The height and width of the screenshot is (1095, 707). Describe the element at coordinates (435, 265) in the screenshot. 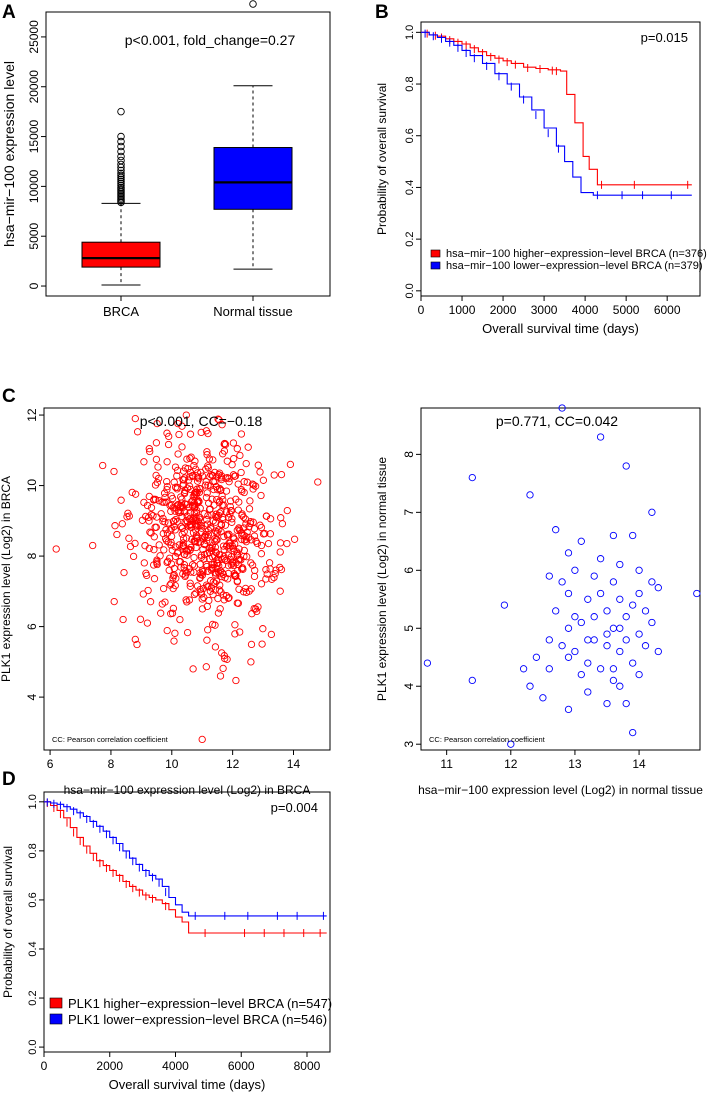

I see `legend-swatch-lower` at that location.